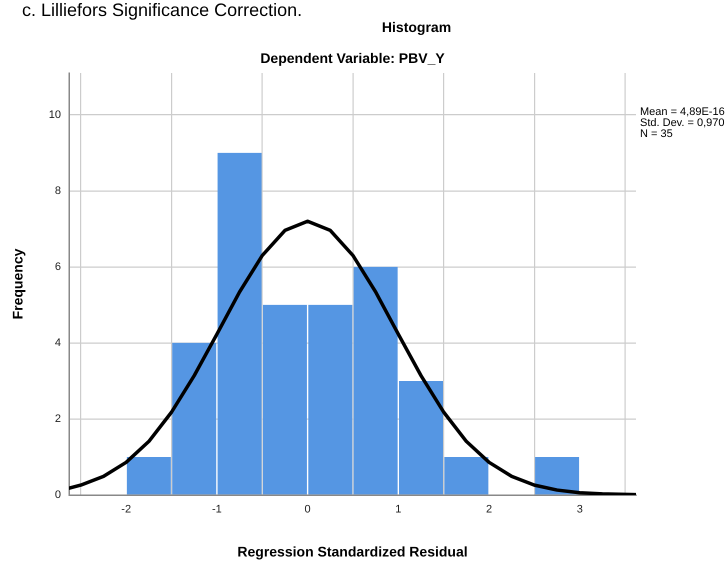 The image size is (728, 583). I want to click on y-axis-title: Frequency, so click(17, 284).